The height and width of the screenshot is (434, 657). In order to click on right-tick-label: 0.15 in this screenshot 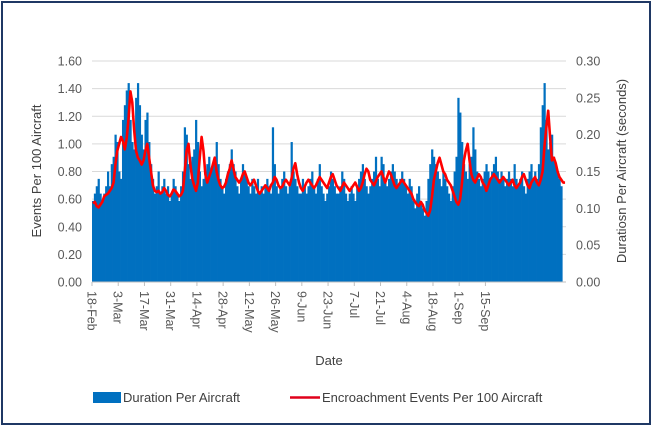, I will do `click(588, 172)`.